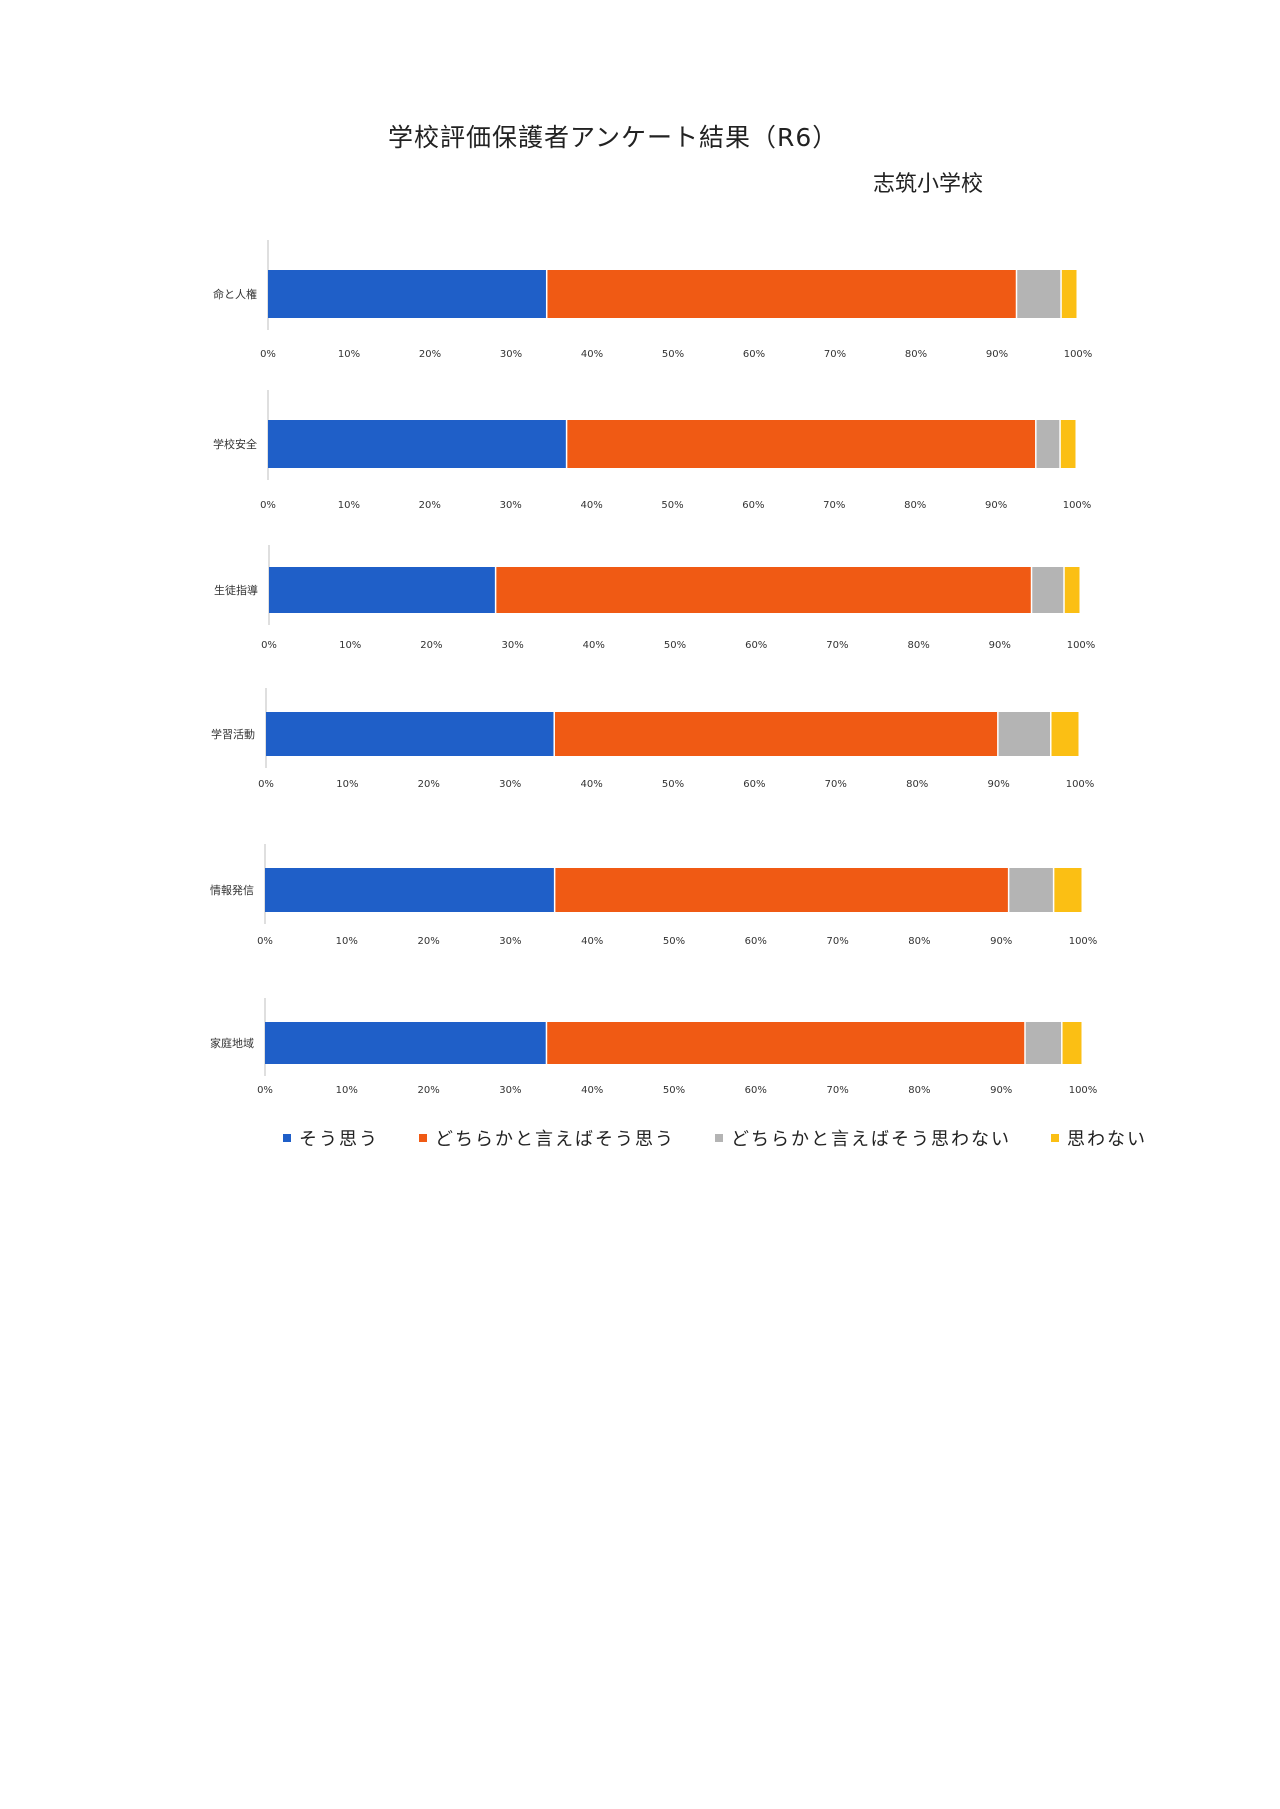 This screenshot has height=1809, width=1280. I want to click on bar-chart-5: 情報発信 0% 10% 20% 30% 40% 50% 60% 70% 80% 90% 100%, so click(653, 895).